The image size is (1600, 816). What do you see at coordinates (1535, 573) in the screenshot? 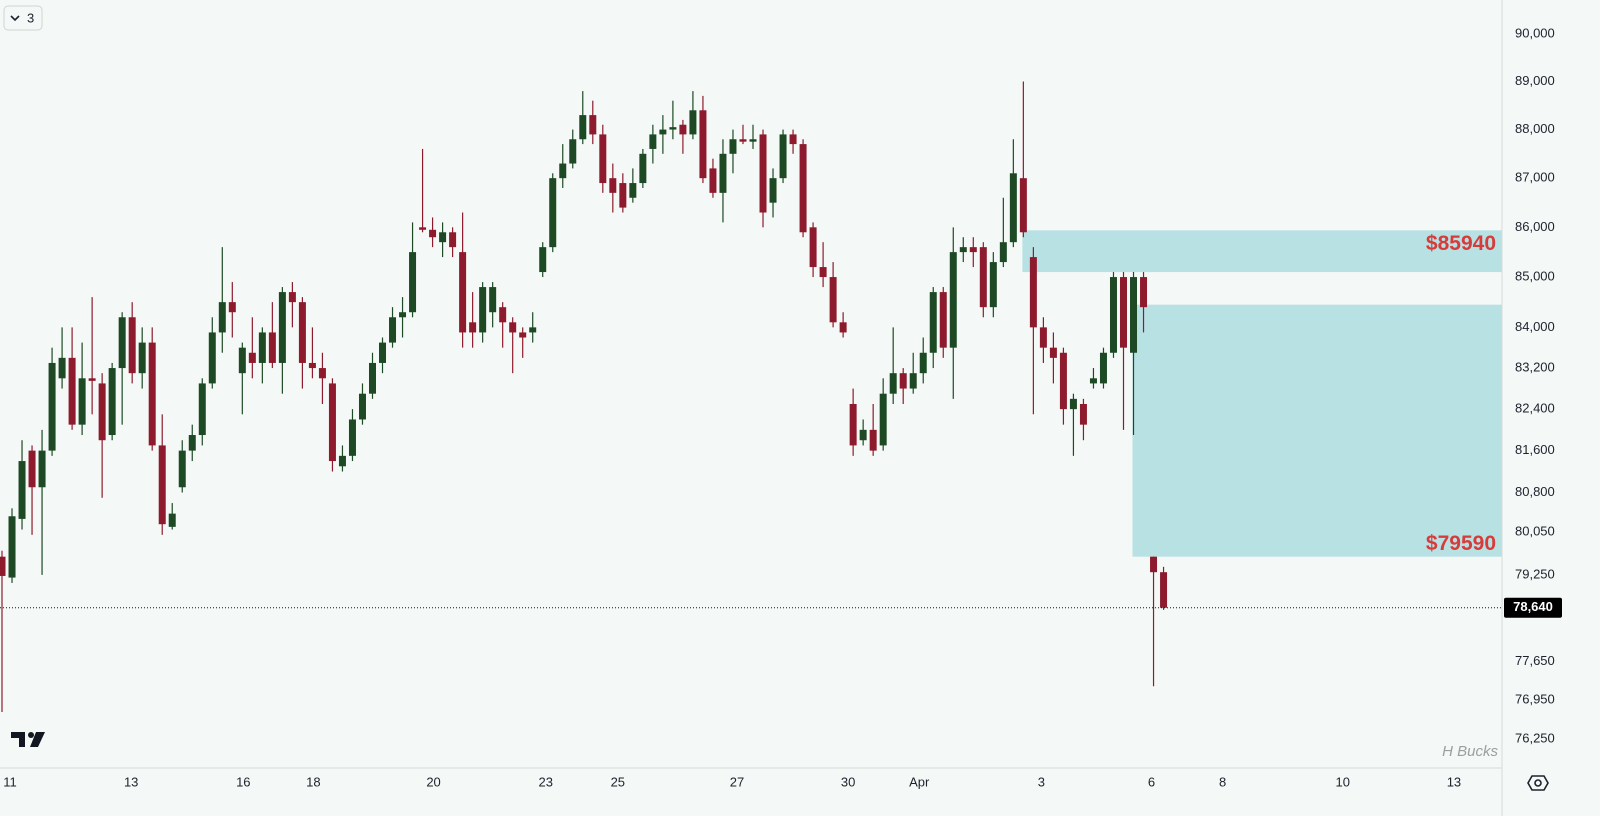
I see `y-tick-label: 79,250` at bounding box center [1535, 573].